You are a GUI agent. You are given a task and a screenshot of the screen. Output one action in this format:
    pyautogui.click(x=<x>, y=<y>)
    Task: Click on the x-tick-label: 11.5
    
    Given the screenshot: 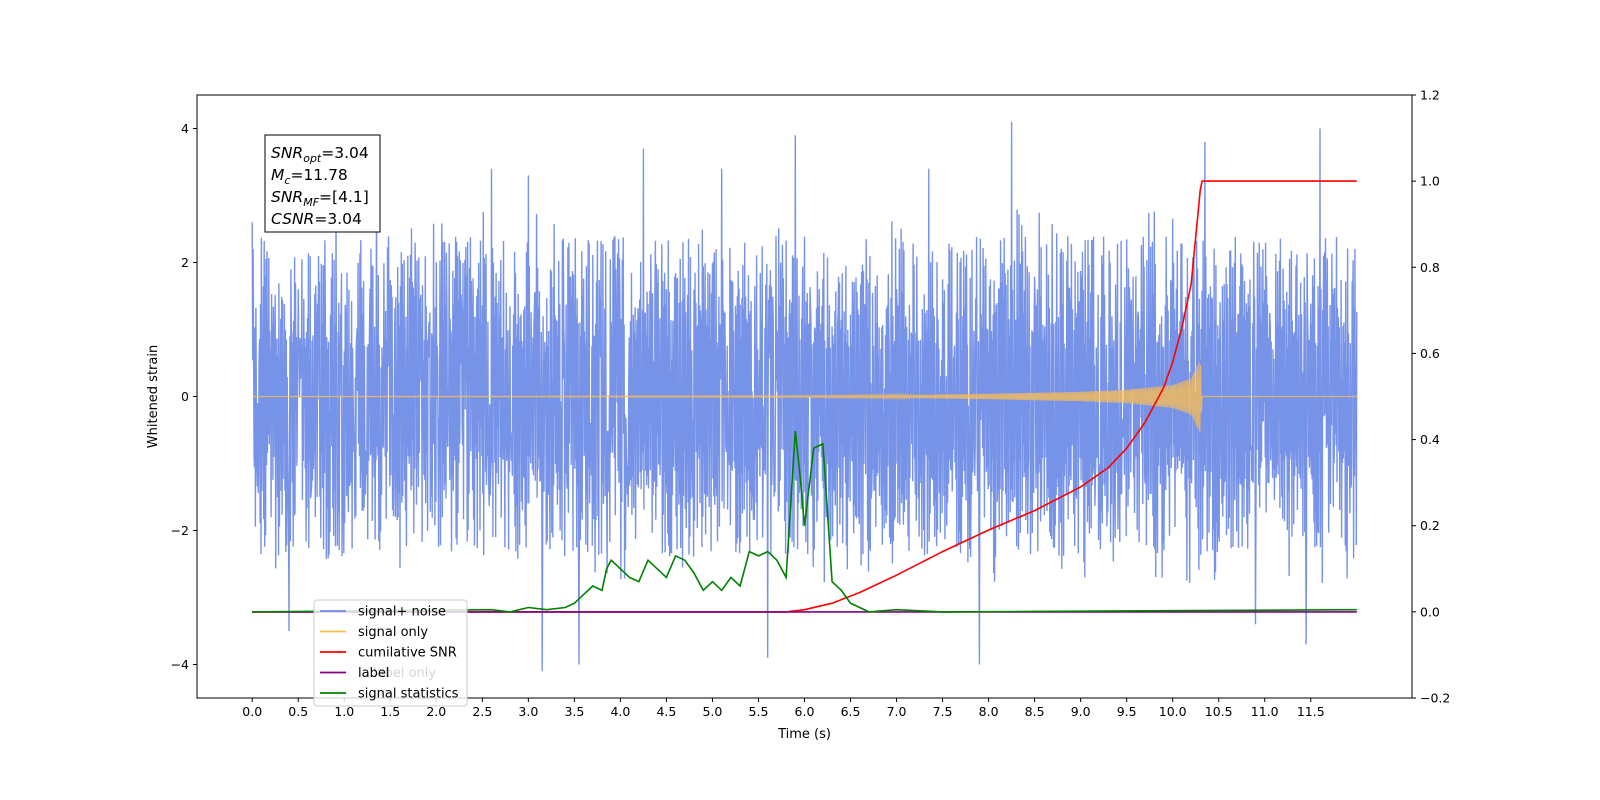 What is the action you would take?
    pyautogui.click(x=1311, y=711)
    